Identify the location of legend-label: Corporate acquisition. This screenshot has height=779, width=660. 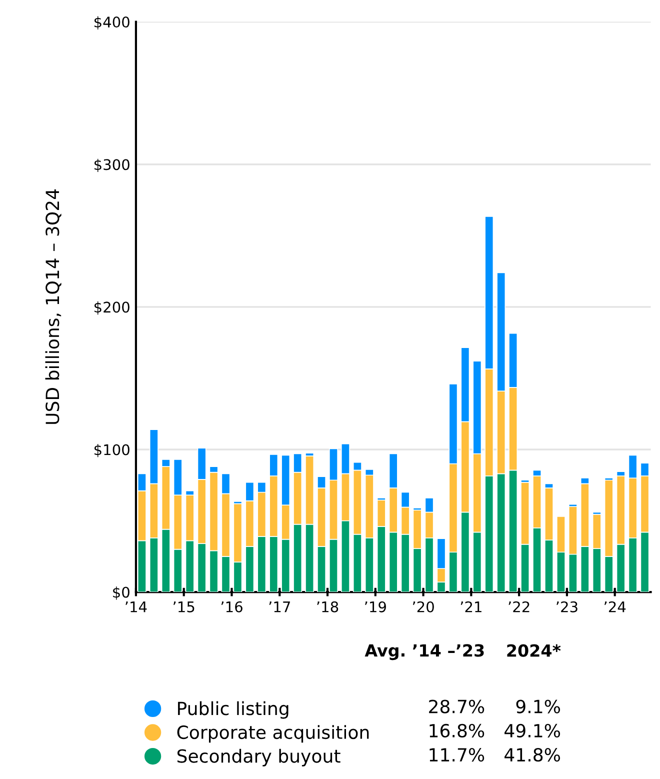
(273, 734).